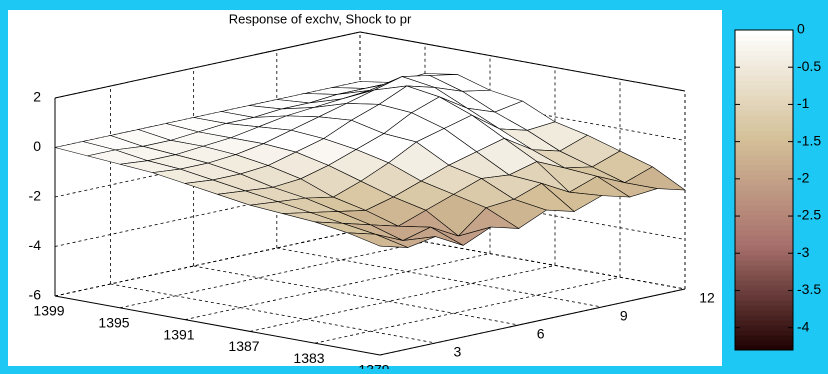 This screenshot has width=828, height=374. I want to click on colorbar-tick-label: -2.5, so click(809, 215).